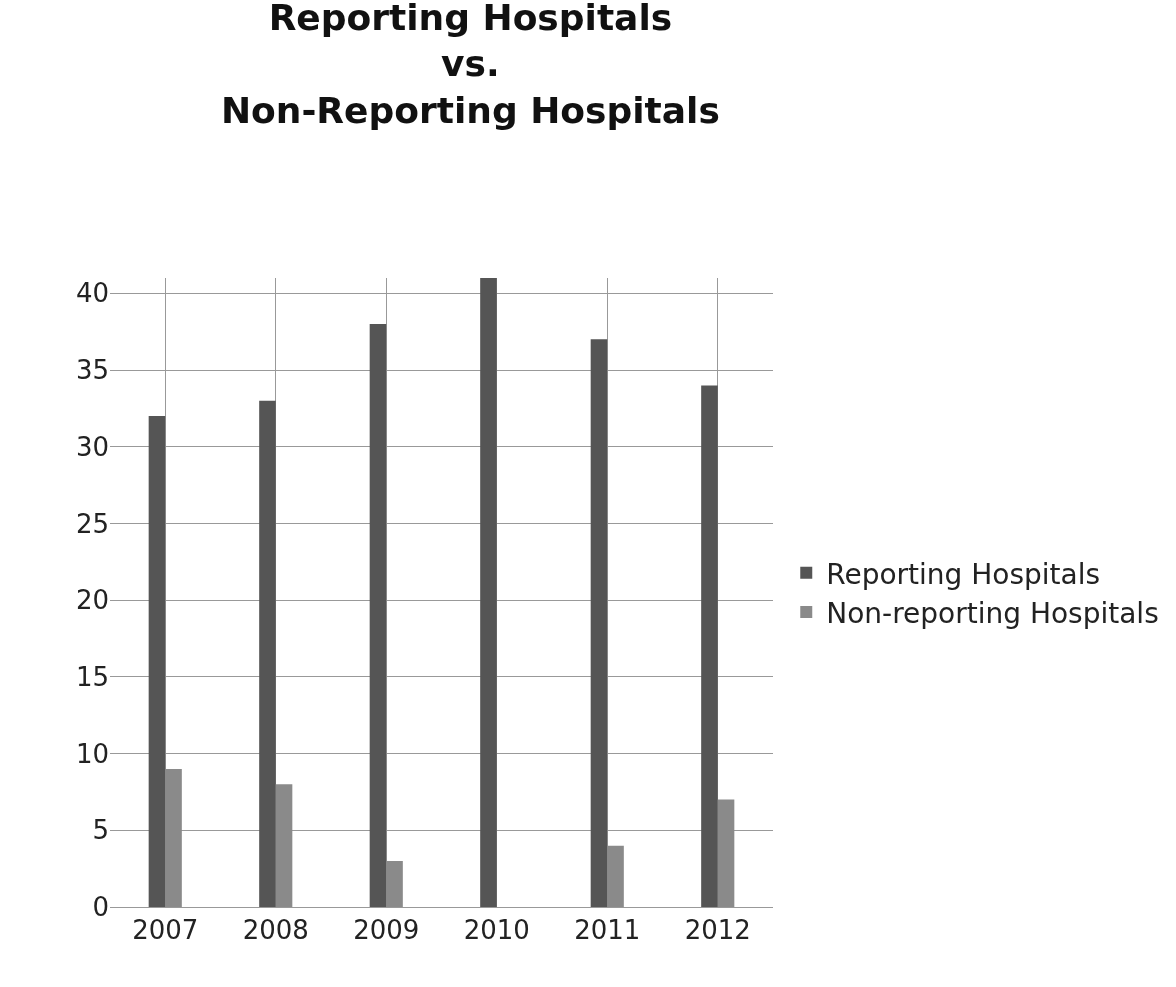 The height and width of the screenshot is (987, 1176). What do you see at coordinates (92, 600) in the screenshot?
I see `y-tick-label: 20` at bounding box center [92, 600].